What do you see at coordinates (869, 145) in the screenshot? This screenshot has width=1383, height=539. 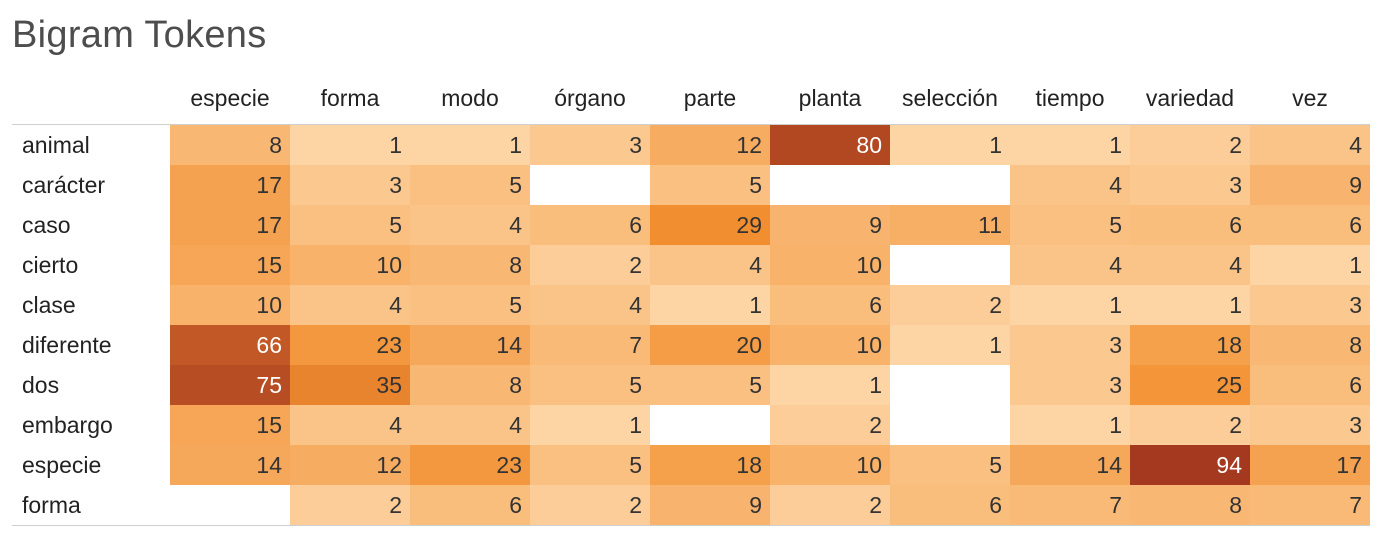 I see `cell-value-label: 80` at bounding box center [869, 145].